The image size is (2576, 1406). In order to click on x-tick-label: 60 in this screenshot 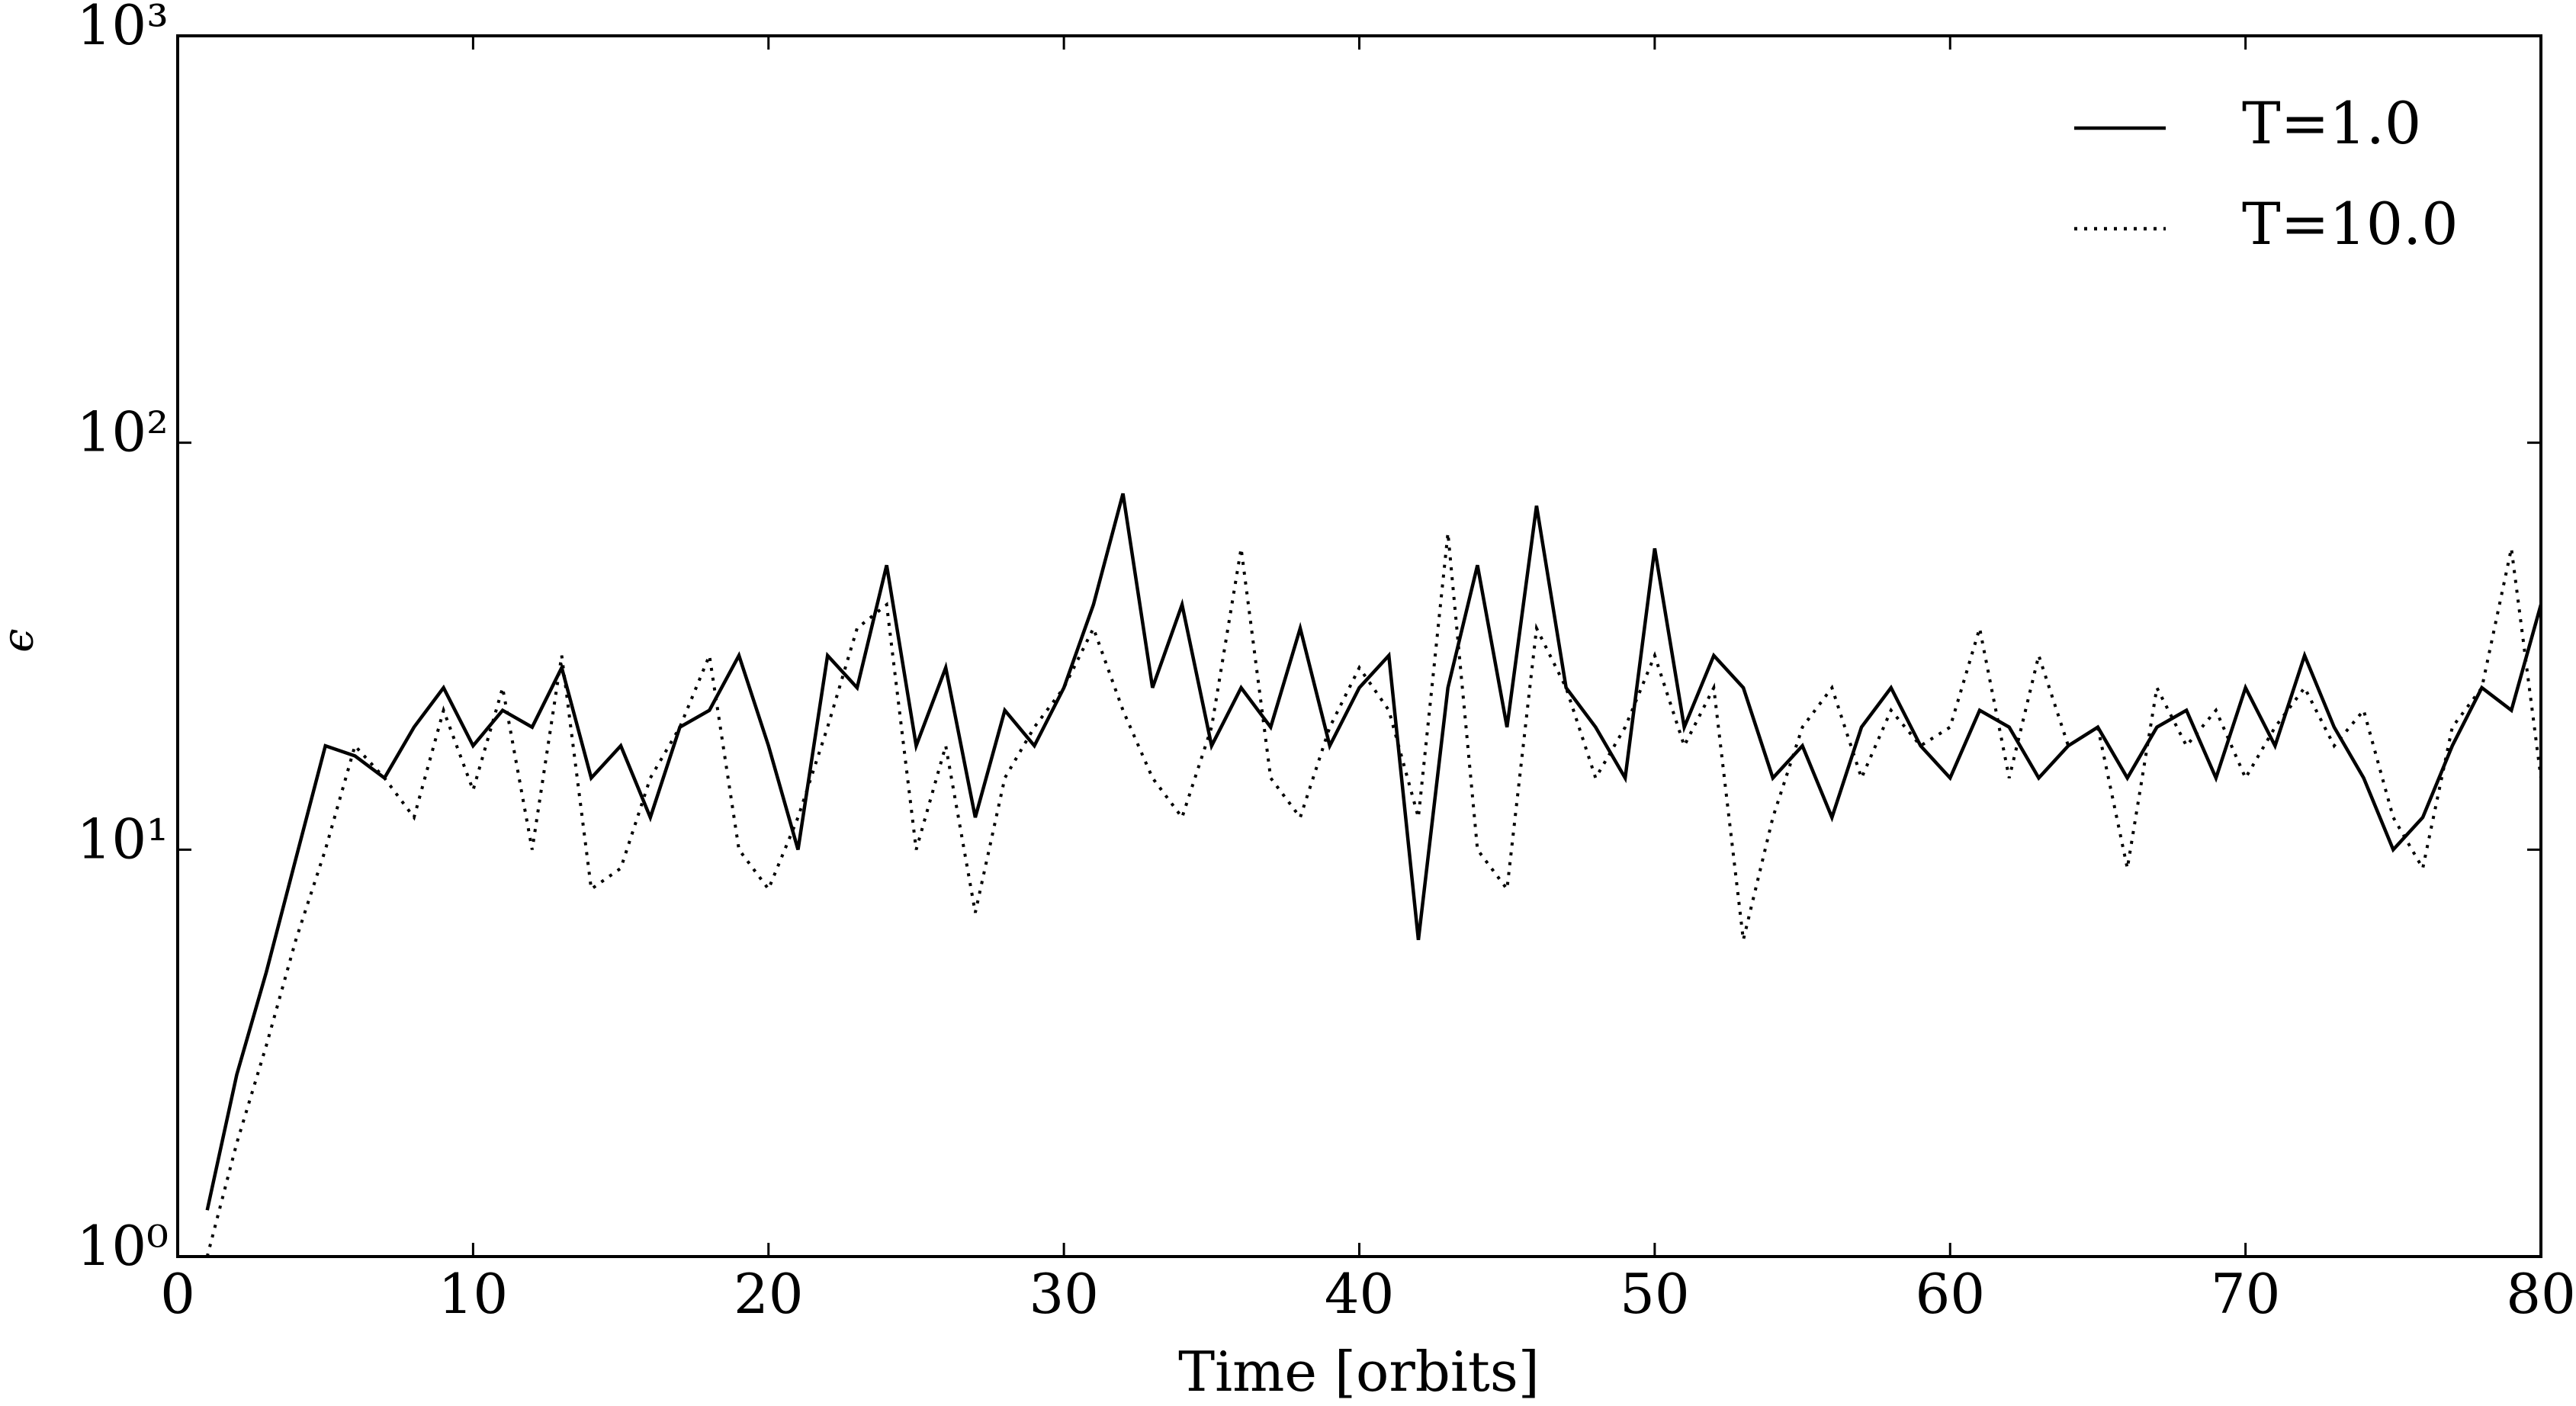, I will do `click(1950, 1294)`.